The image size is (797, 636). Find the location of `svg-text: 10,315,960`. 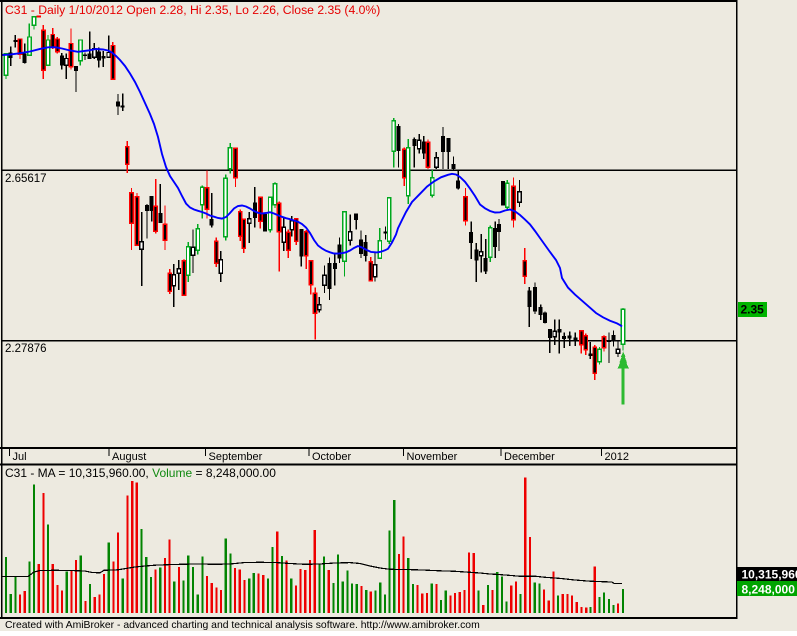

svg-text: 10,315,960 is located at coordinates (769, 575).